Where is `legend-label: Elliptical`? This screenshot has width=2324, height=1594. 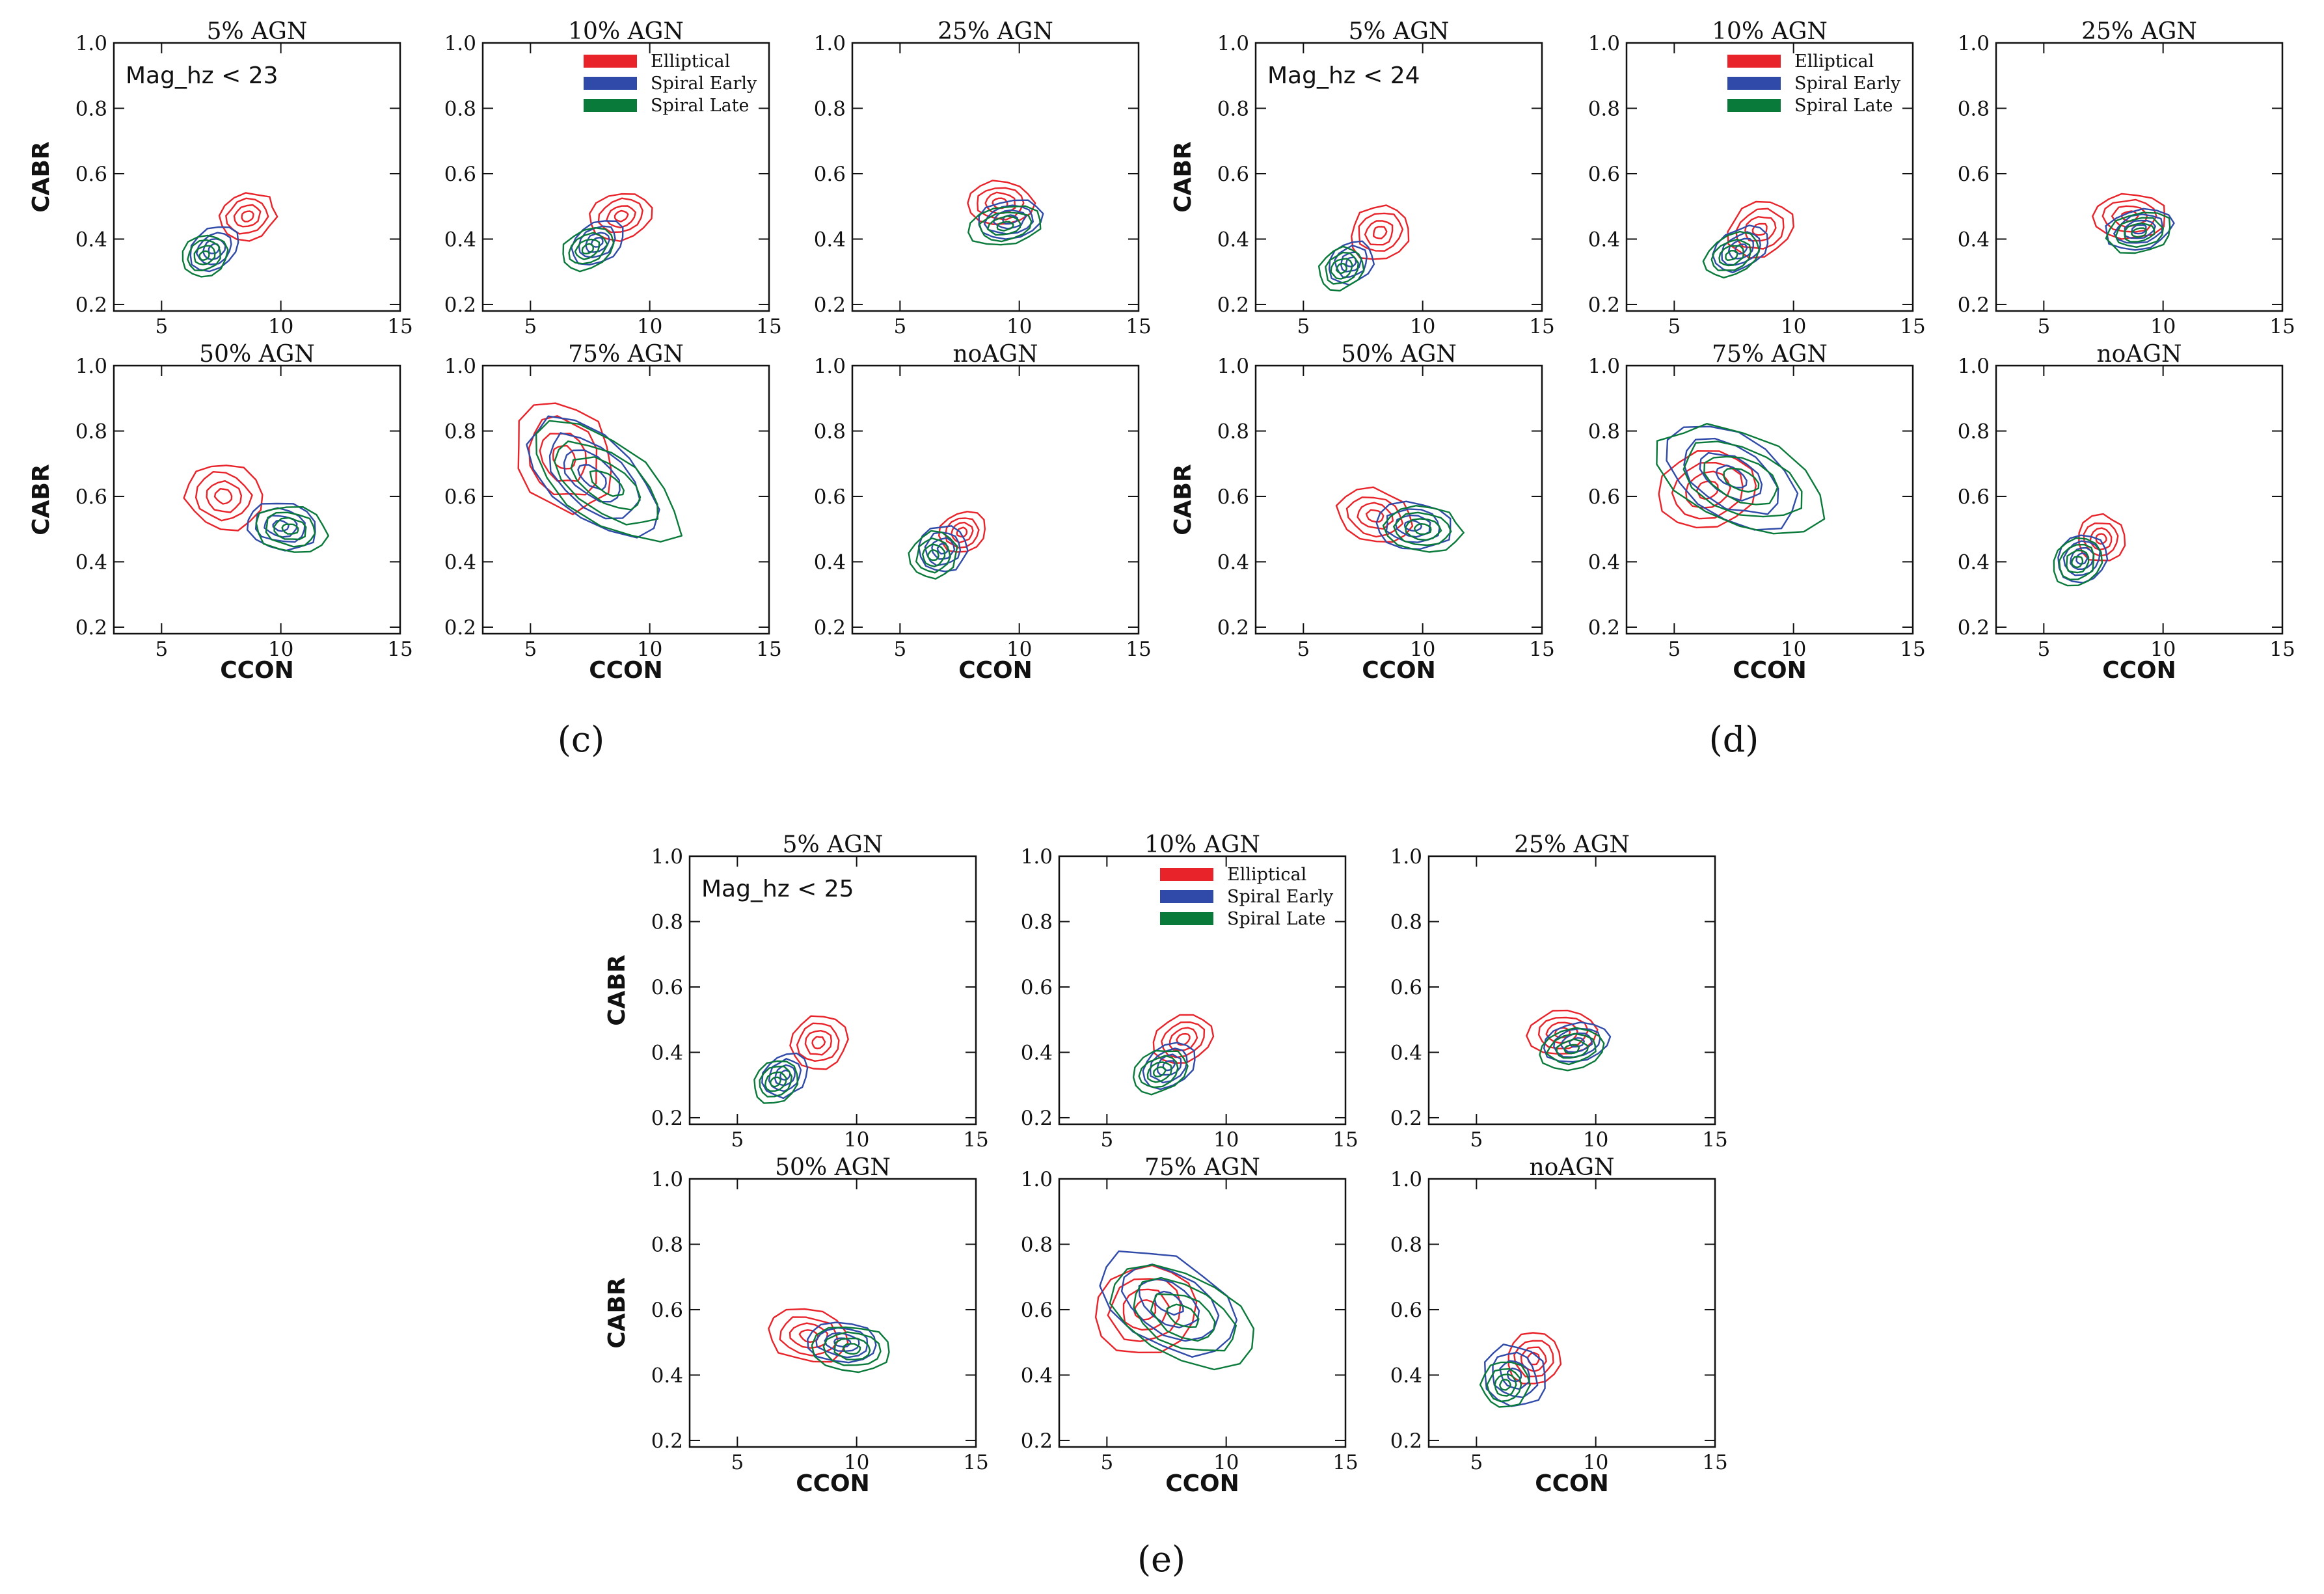 legend-label: Elliptical is located at coordinates (691, 62).